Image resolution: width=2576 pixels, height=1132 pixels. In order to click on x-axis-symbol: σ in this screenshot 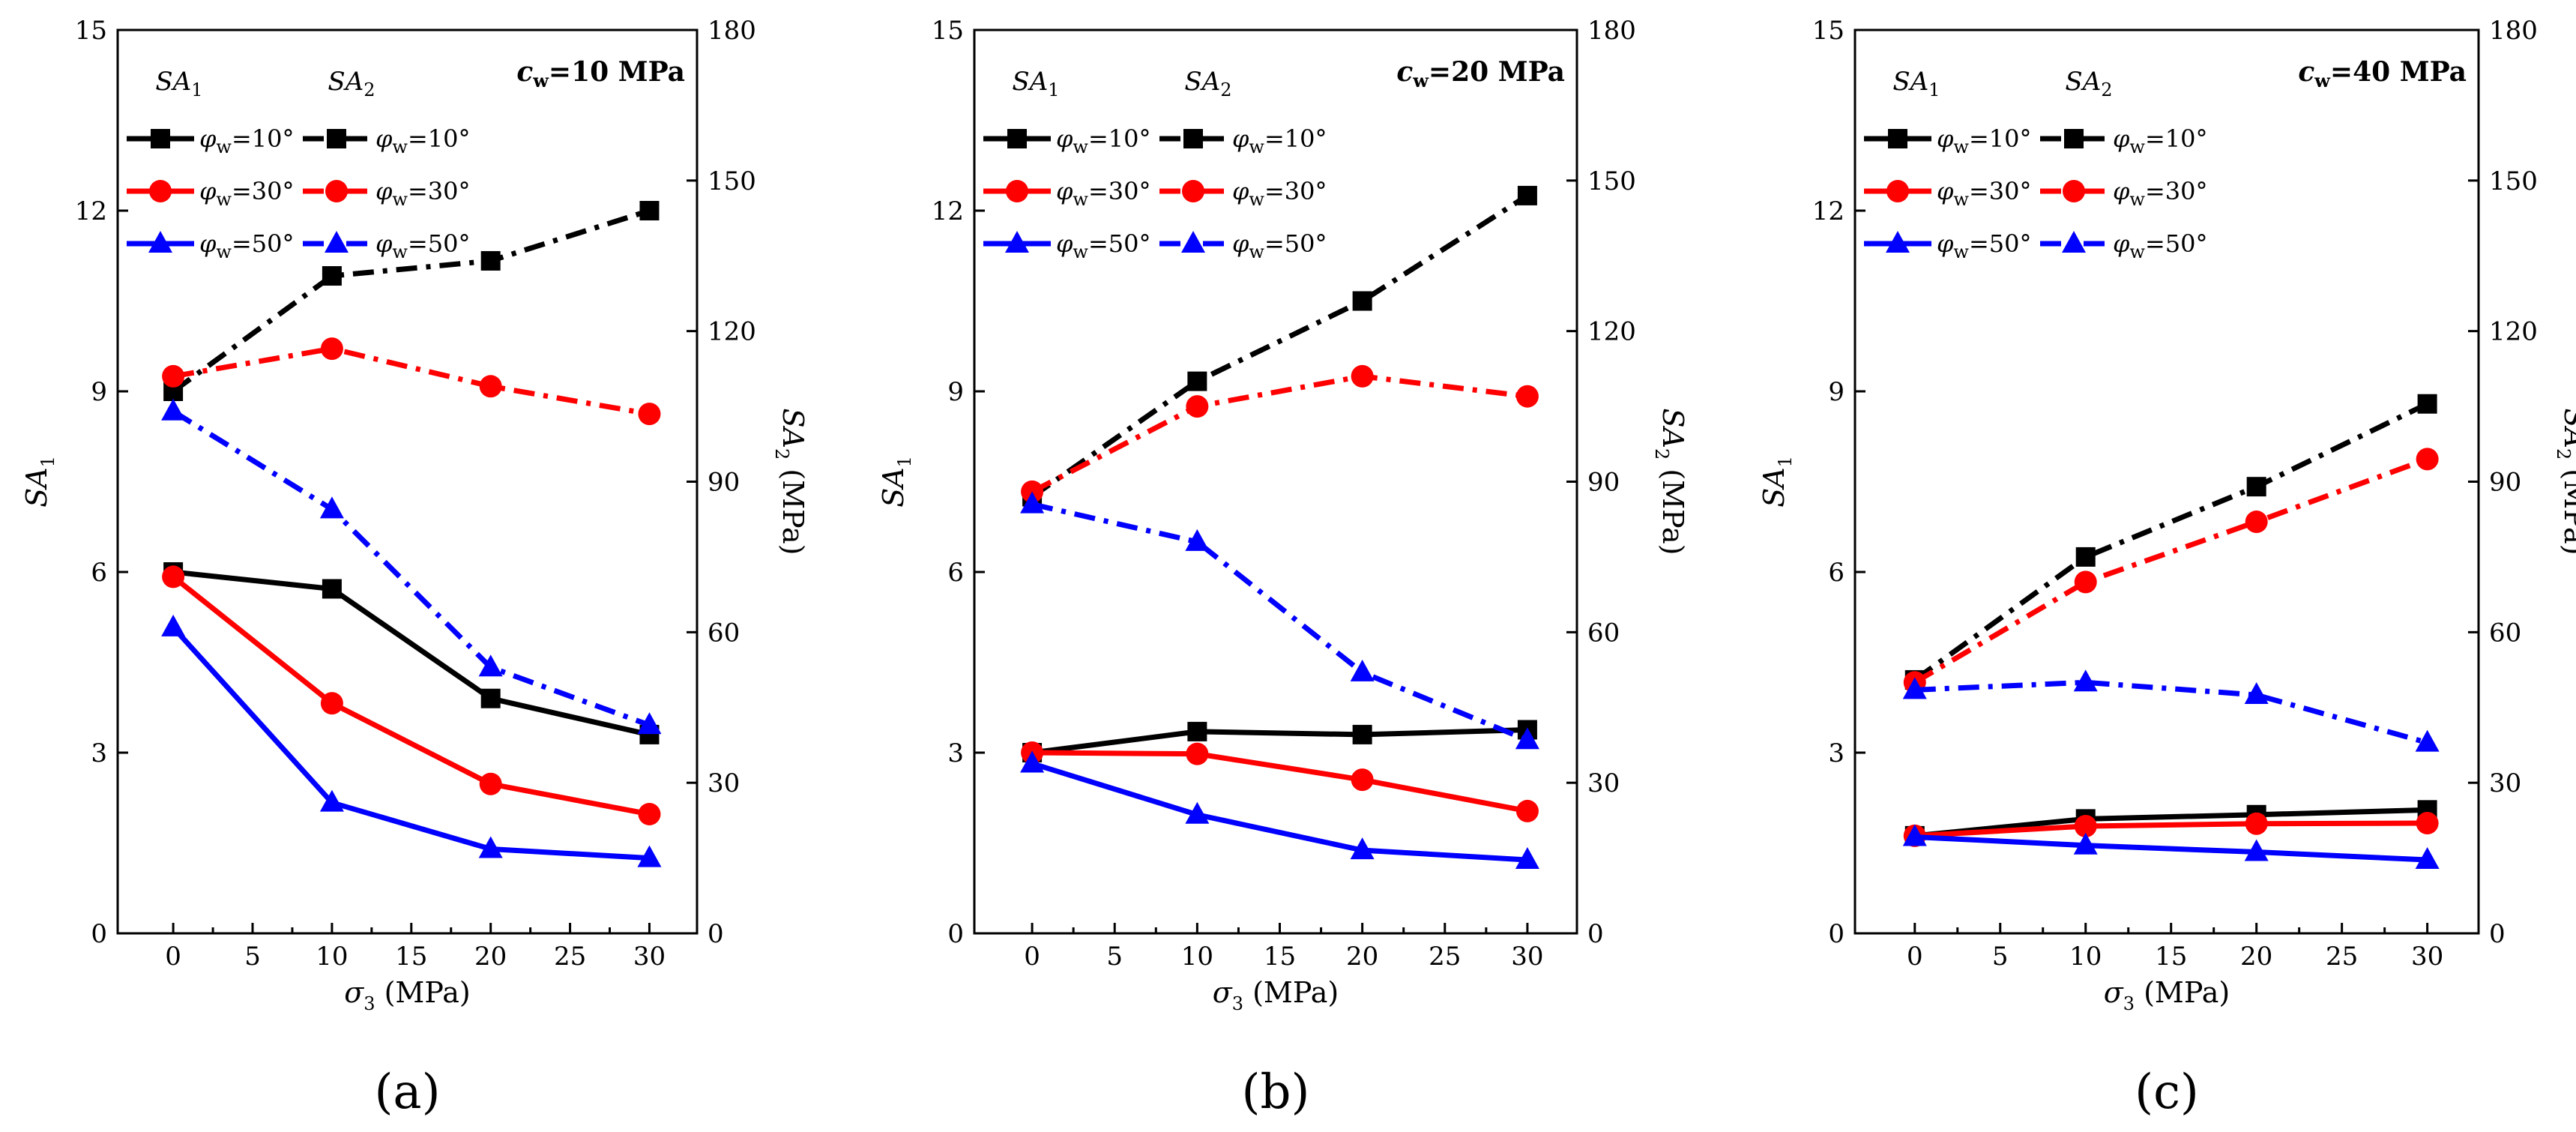, I will do `click(354, 992)`.